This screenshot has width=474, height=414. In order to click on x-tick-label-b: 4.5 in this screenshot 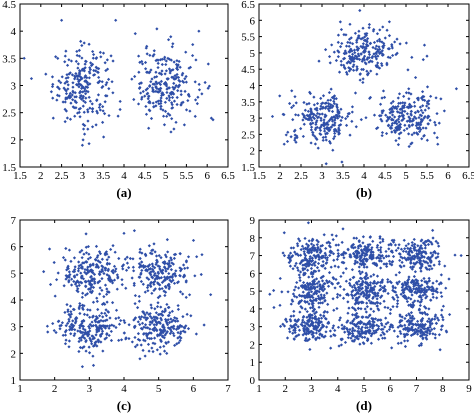, I will do `click(385, 176)`.